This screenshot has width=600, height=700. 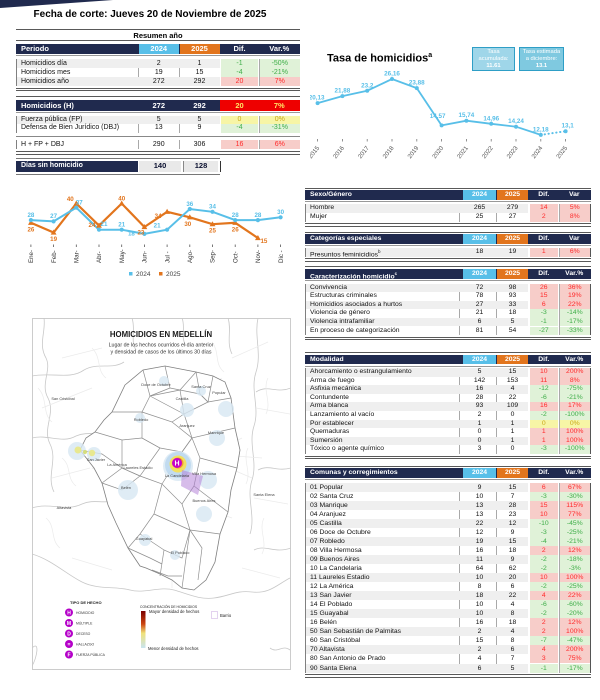 What do you see at coordinates (173, 648) in the screenshot?
I see `svg-text: Menor densidad de hechos` at bounding box center [173, 648].